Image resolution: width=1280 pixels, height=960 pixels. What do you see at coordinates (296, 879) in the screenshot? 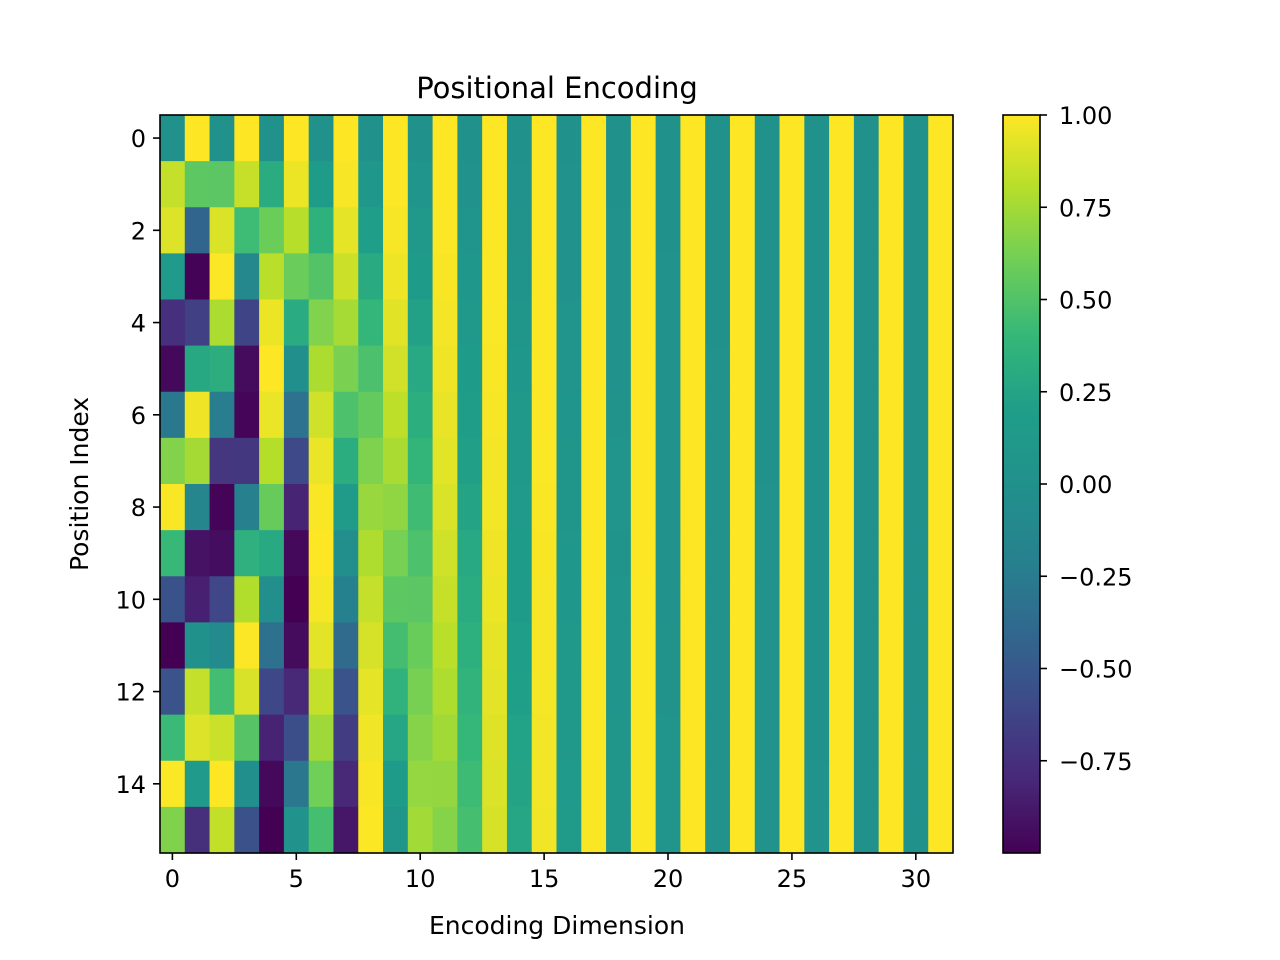
I see `x-tick-label: 5` at bounding box center [296, 879].